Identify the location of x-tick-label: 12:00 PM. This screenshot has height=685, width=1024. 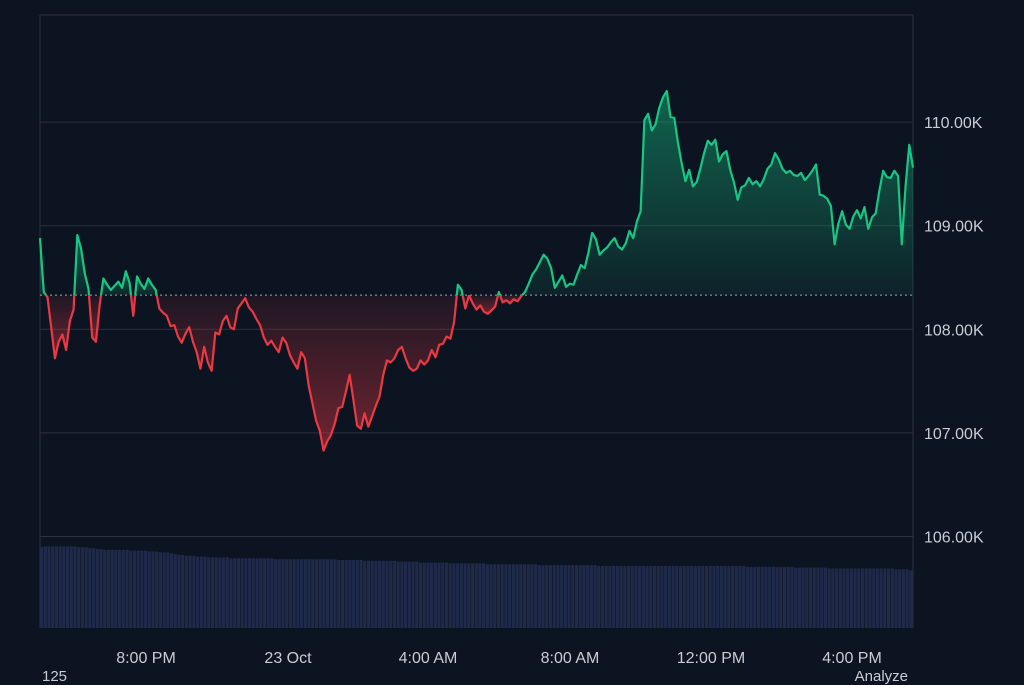
(711, 658).